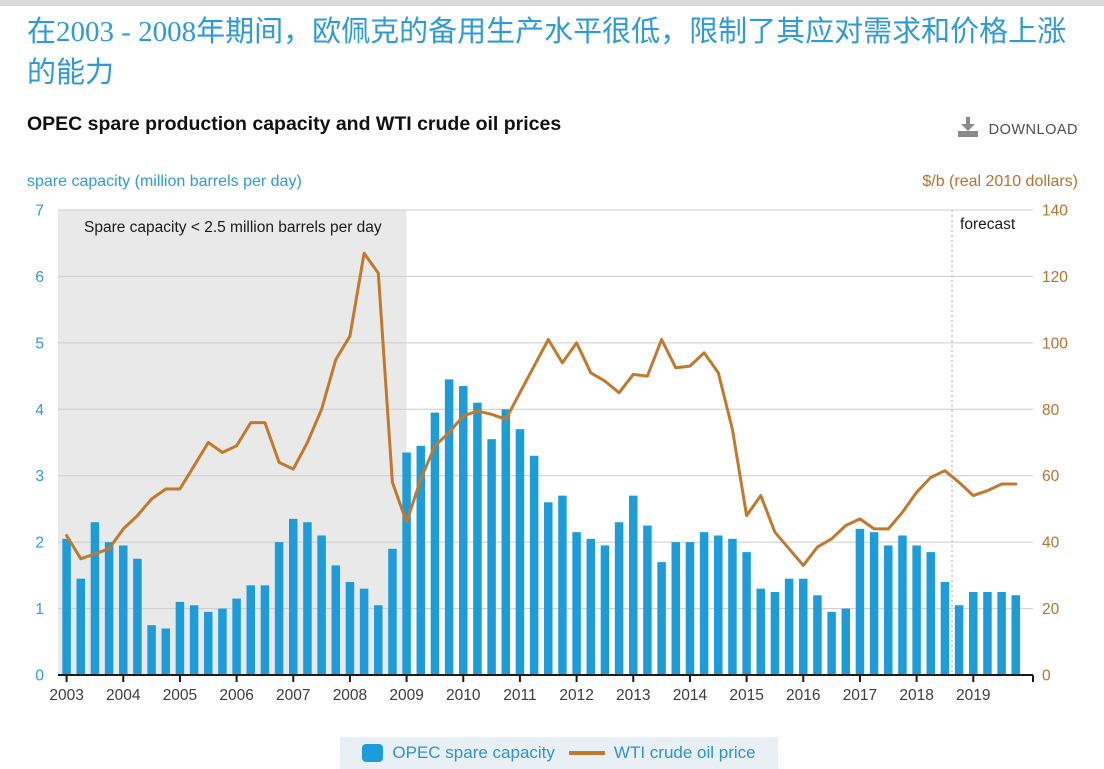 The height and width of the screenshot is (769, 1104). Describe the element at coordinates (988, 224) in the screenshot. I see `forecast-label: forecast` at that location.